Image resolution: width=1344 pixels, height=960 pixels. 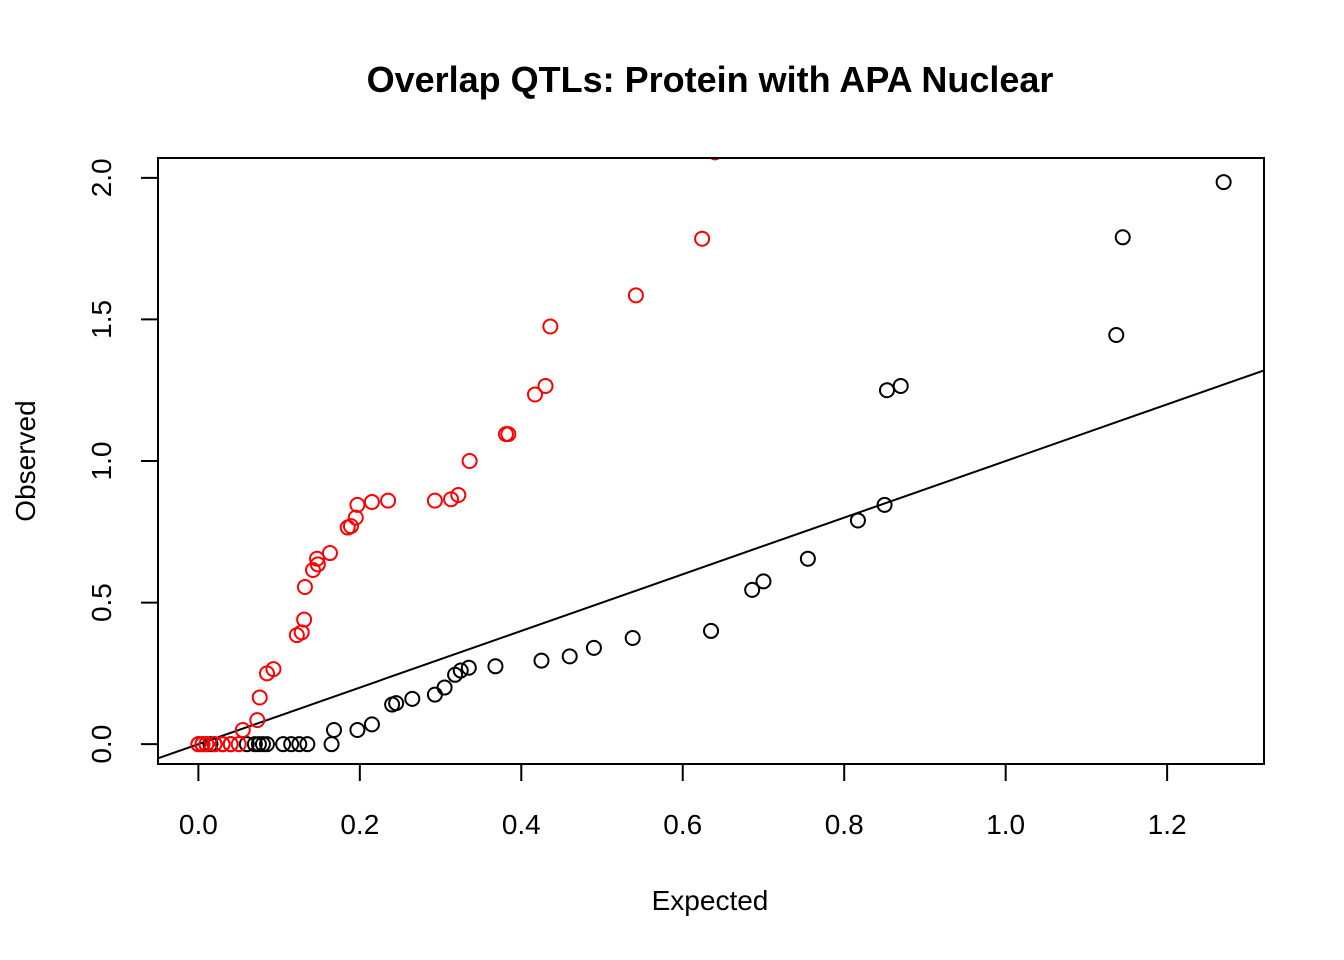 I want to click on chart-title: Overlap QTLs: Protein with APA Nuclear, so click(x=710, y=79).